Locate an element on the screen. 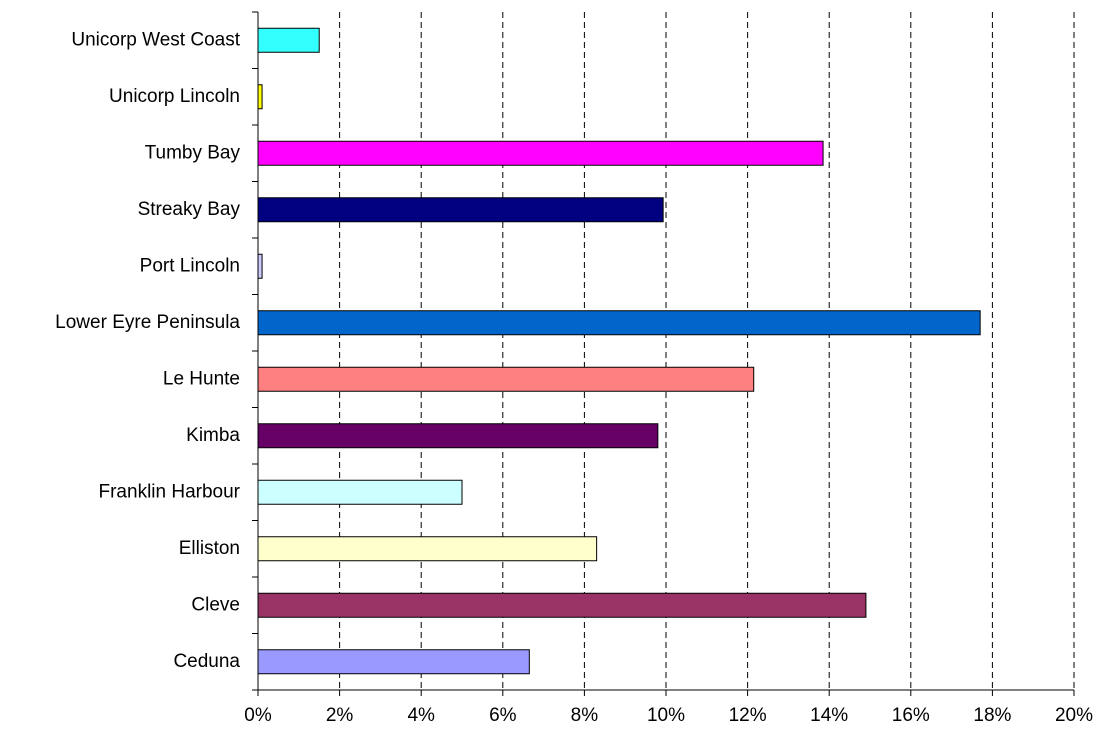 The image size is (1101, 744). x-tick-label: 20% is located at coordinates (1074, 715).